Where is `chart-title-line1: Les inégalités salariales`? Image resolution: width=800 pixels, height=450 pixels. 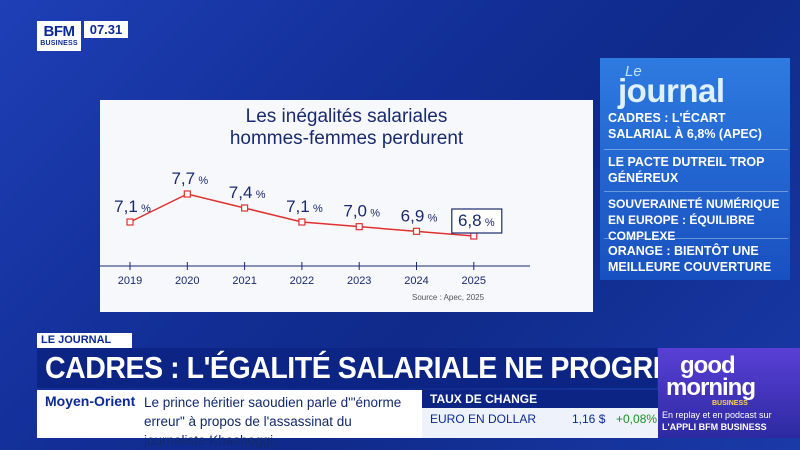
chart-title-line1: Les inégalités salariales is located at coordinates (346, 116).